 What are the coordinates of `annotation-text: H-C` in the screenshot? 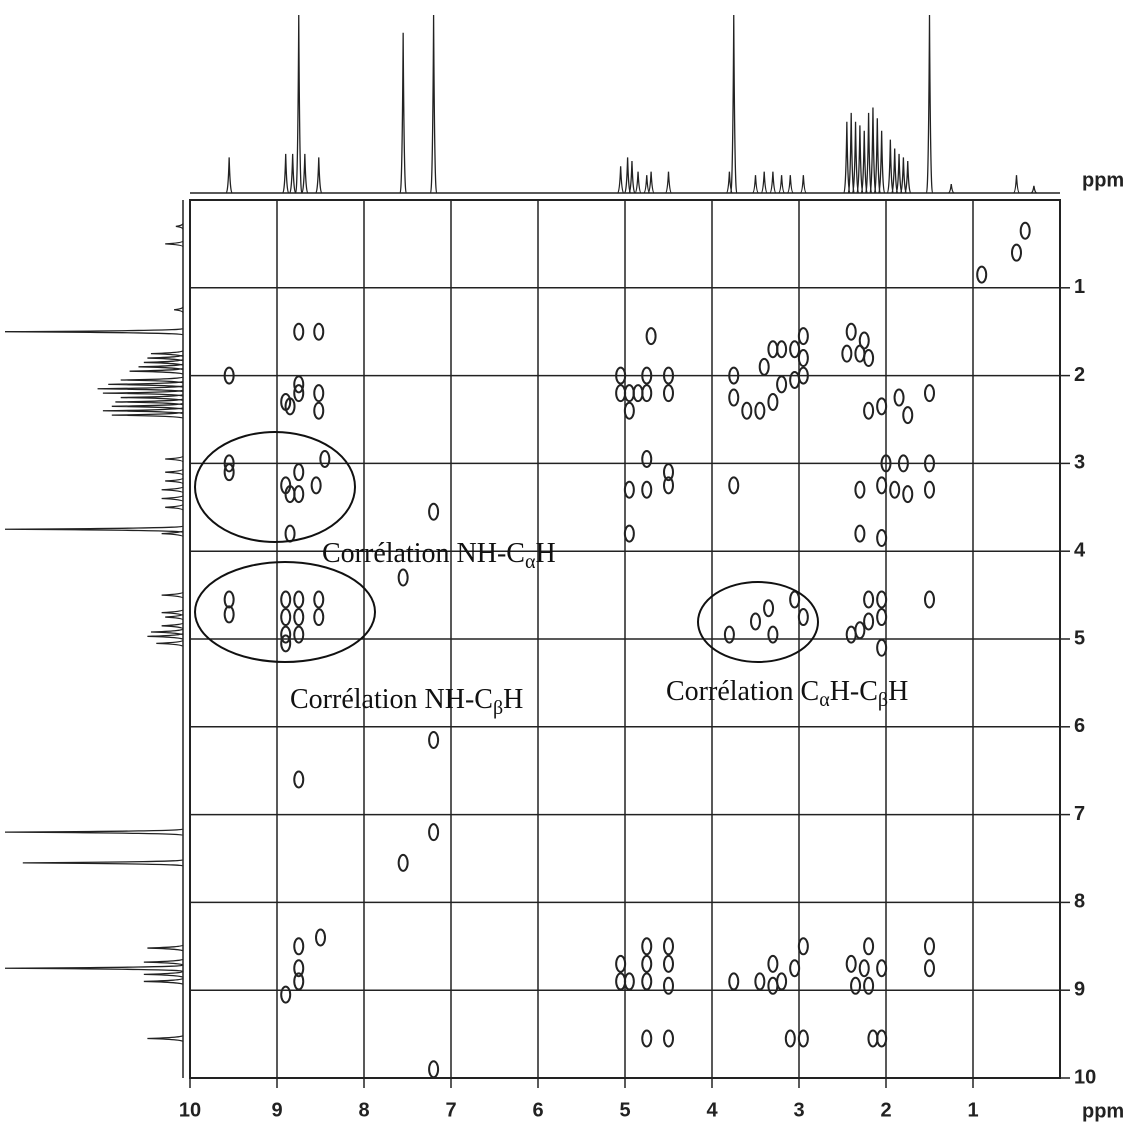 It's located at (854, 691).